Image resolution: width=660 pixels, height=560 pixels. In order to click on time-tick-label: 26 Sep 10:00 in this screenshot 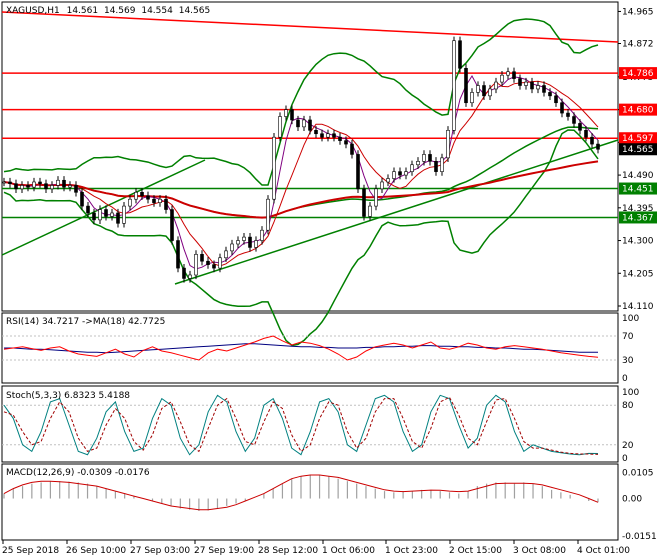, I will do `click(96, 551)`.